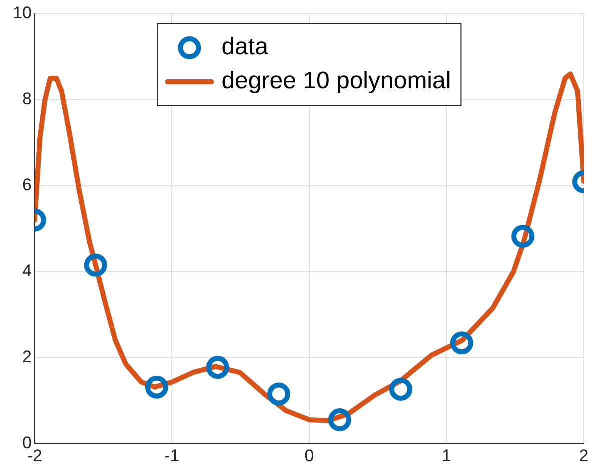  Describe the element at coordinates (584, 456) in the screenshot. I see `x-tick-label: 2` at that location.